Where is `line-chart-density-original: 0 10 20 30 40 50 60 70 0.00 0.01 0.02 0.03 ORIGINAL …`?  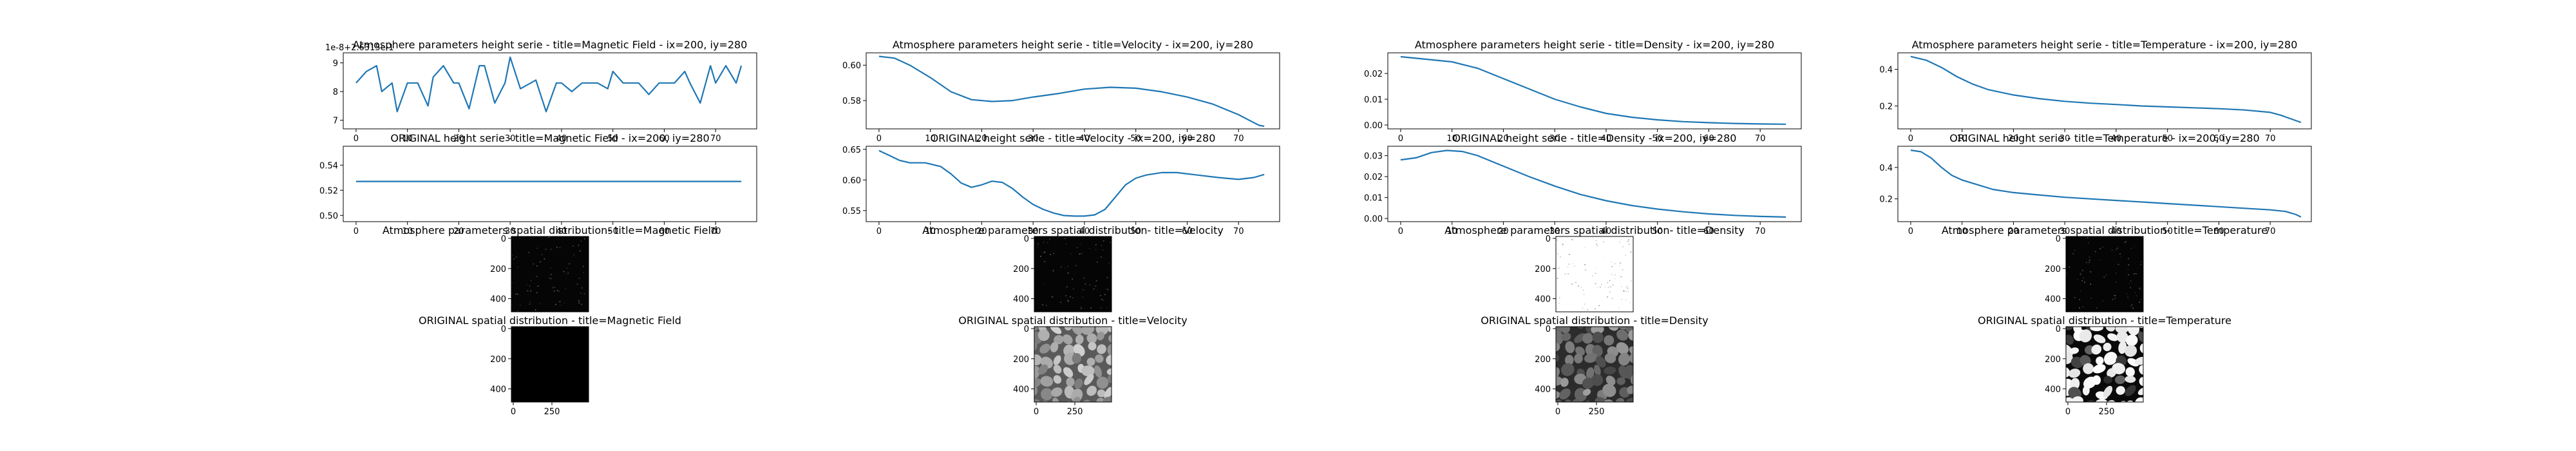 line-chart-density-original: 0 10 20 30 40 50 60 70 0.00 0.01 0.02 0.03 ORIGINAL … is located at coordinates (1583, 184).